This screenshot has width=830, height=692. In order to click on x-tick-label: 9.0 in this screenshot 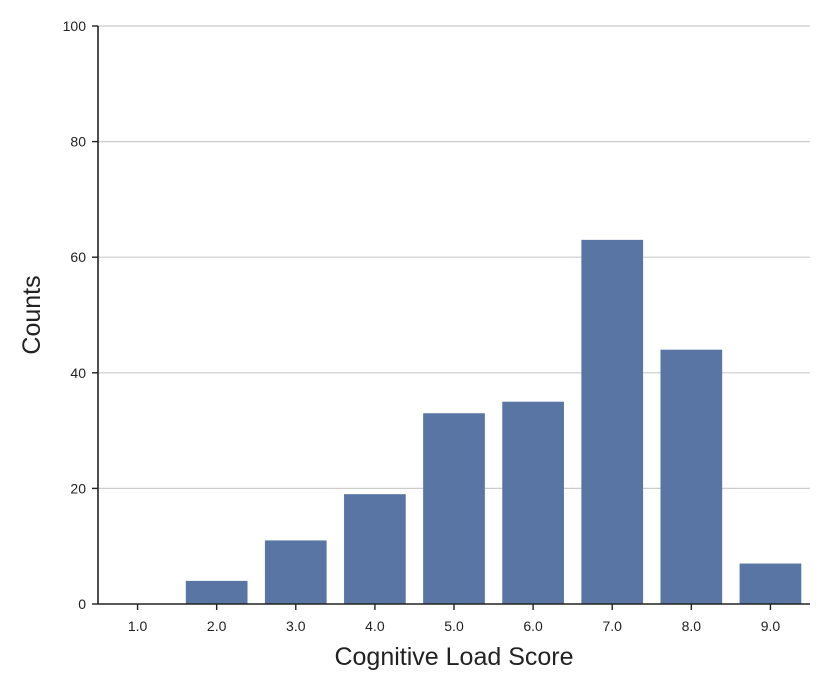, I will do `click(771, 626)`.